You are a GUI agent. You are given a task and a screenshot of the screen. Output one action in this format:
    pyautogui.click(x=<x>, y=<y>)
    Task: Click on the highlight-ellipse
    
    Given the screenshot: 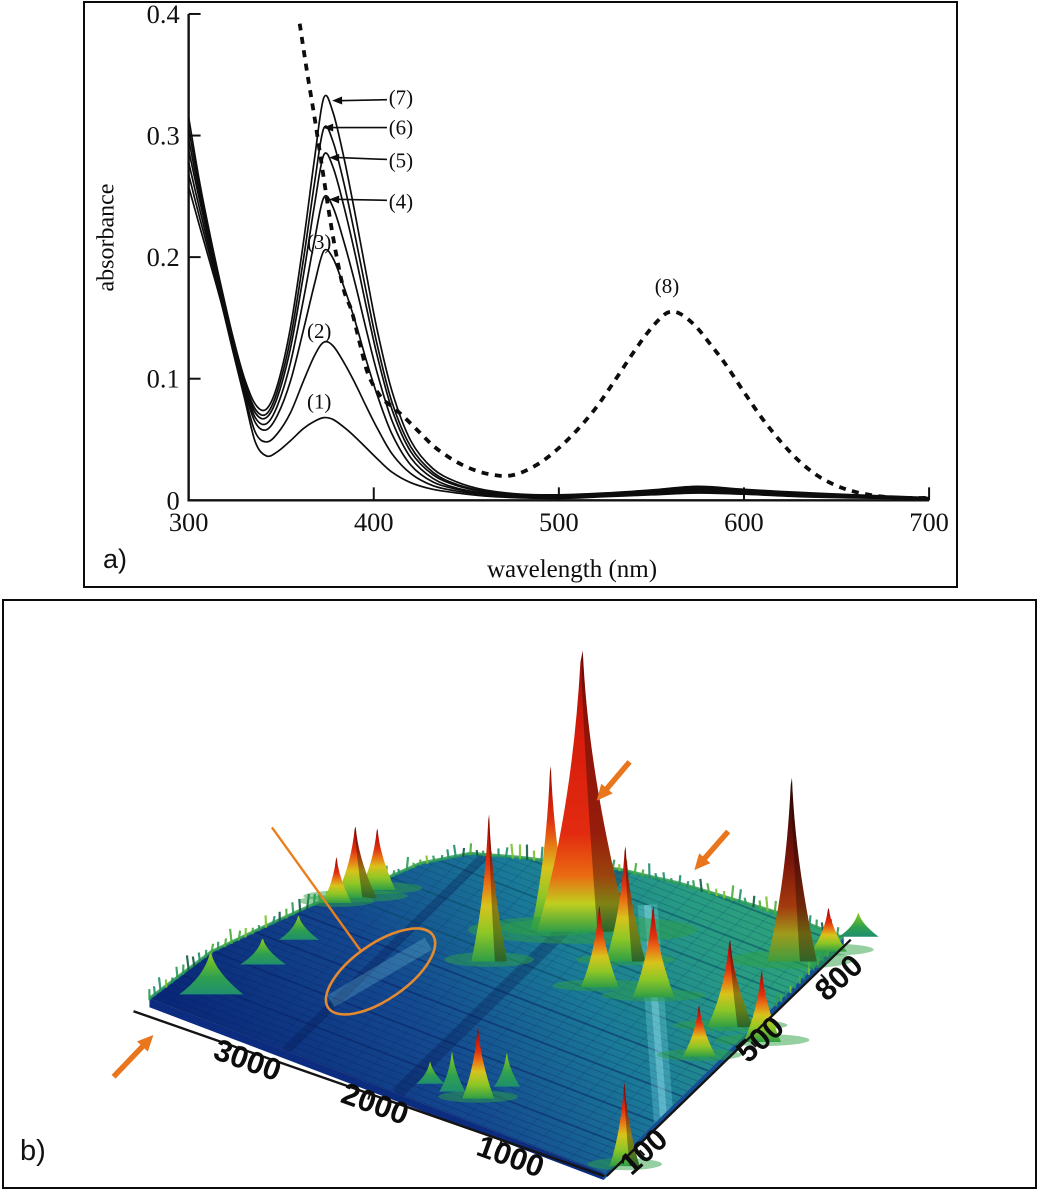 What is the action you would take?
    pyautogui.click(x=380, y=971)
    